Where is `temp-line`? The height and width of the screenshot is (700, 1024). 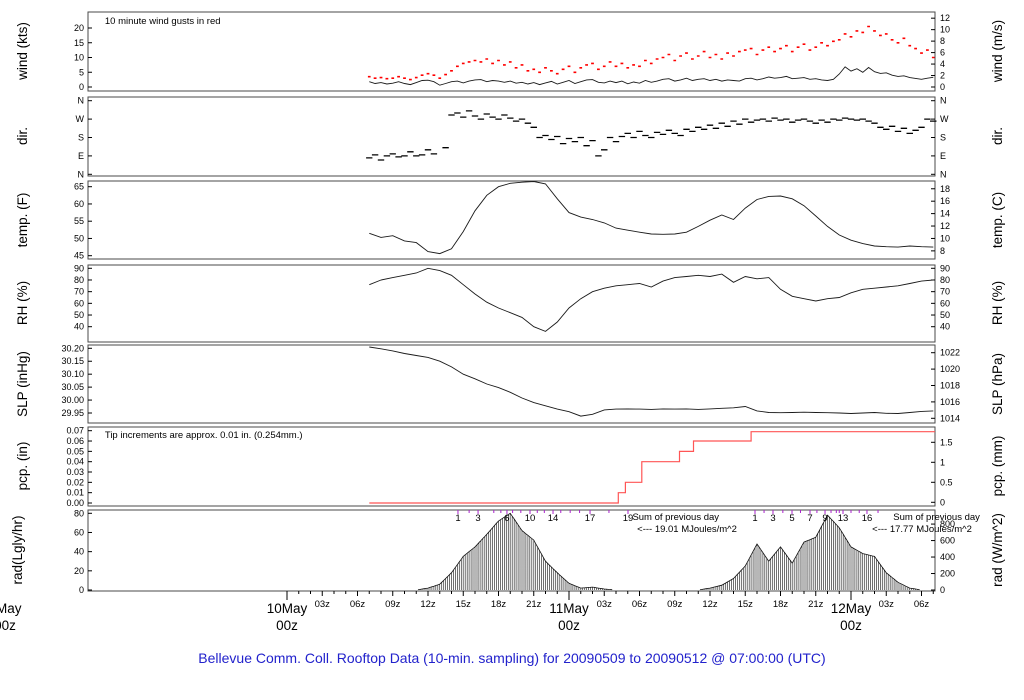
temp-line is located at coordinates (651, 218).